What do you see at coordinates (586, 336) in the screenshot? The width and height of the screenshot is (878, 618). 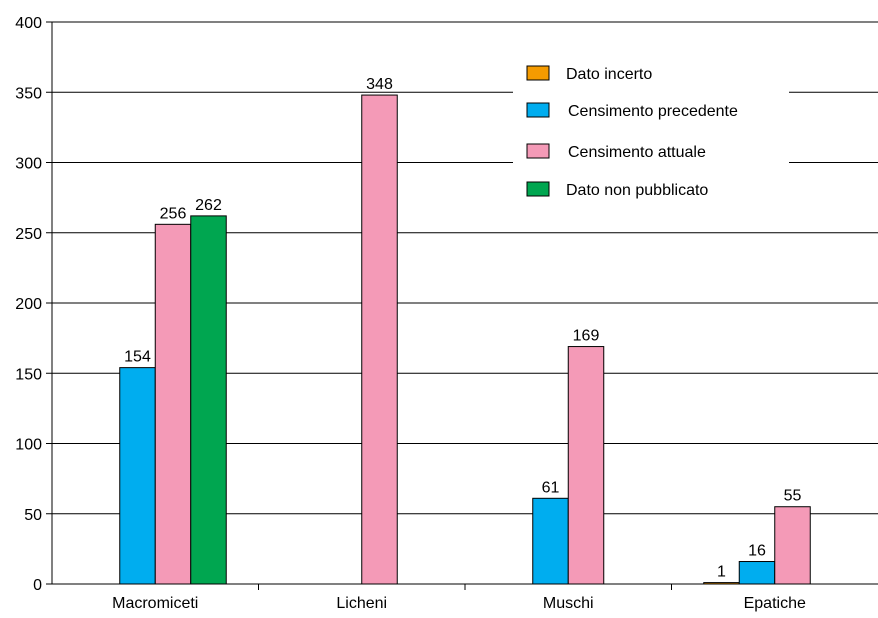 I see `data-label: 169` at bounding box center [586, 336].